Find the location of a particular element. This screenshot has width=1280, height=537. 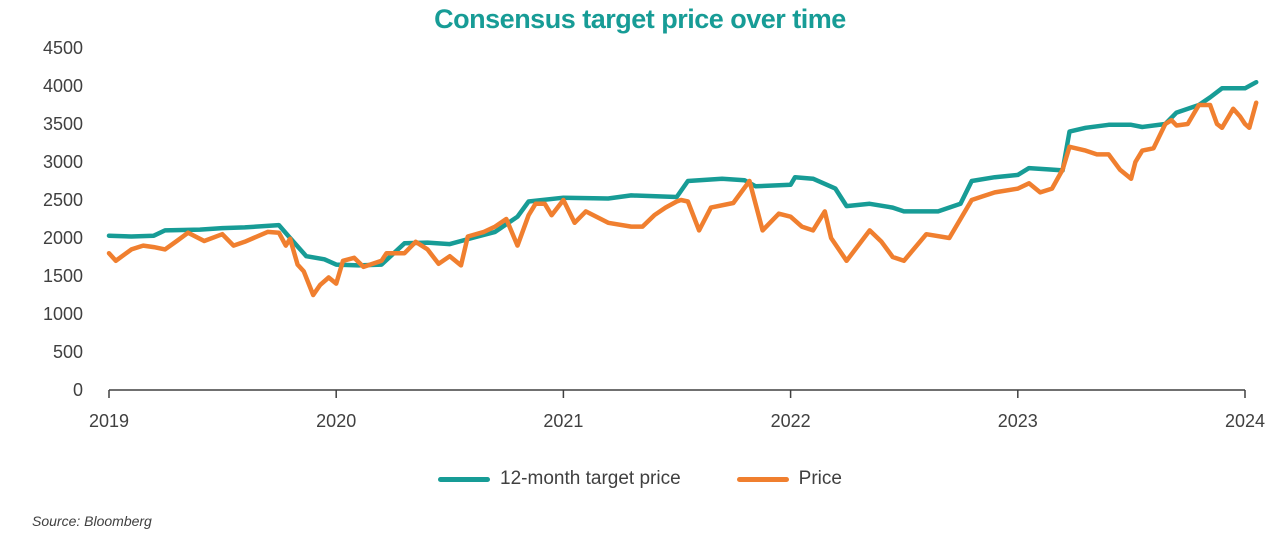

y-tick-label: 2000 is located at coordinates (63, 238).